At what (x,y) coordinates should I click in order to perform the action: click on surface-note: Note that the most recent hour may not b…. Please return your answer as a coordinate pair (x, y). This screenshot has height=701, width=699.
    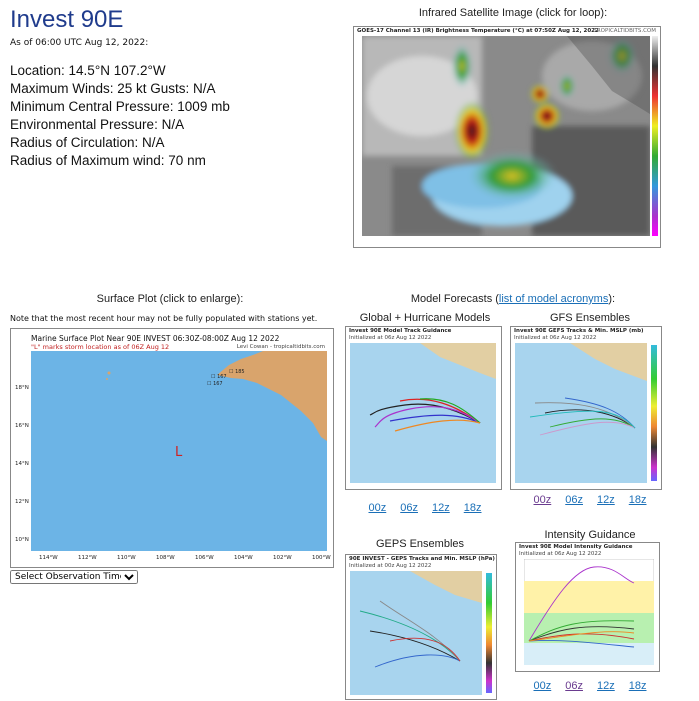
    Looking at the image, I should click on (164, 318).